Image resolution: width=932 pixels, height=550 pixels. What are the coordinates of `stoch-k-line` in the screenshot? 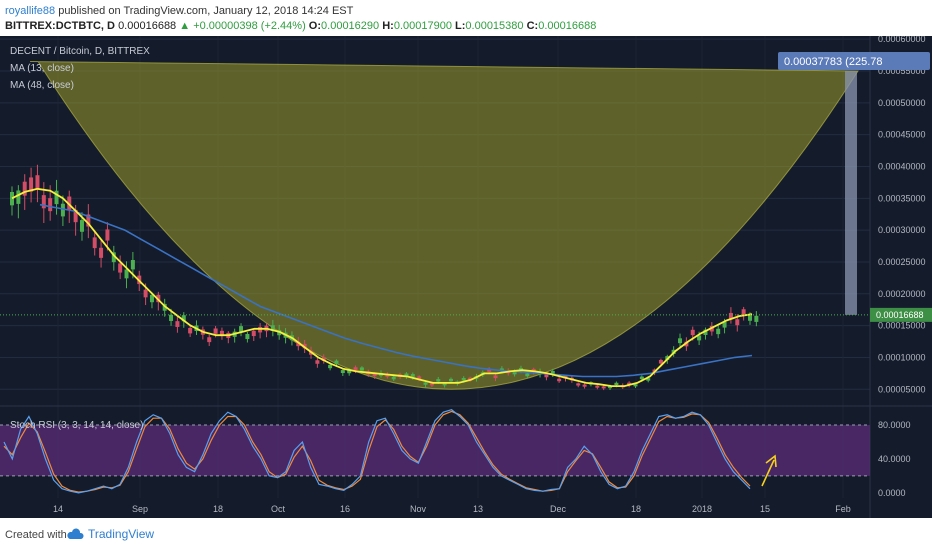 It's located at (377, 451).